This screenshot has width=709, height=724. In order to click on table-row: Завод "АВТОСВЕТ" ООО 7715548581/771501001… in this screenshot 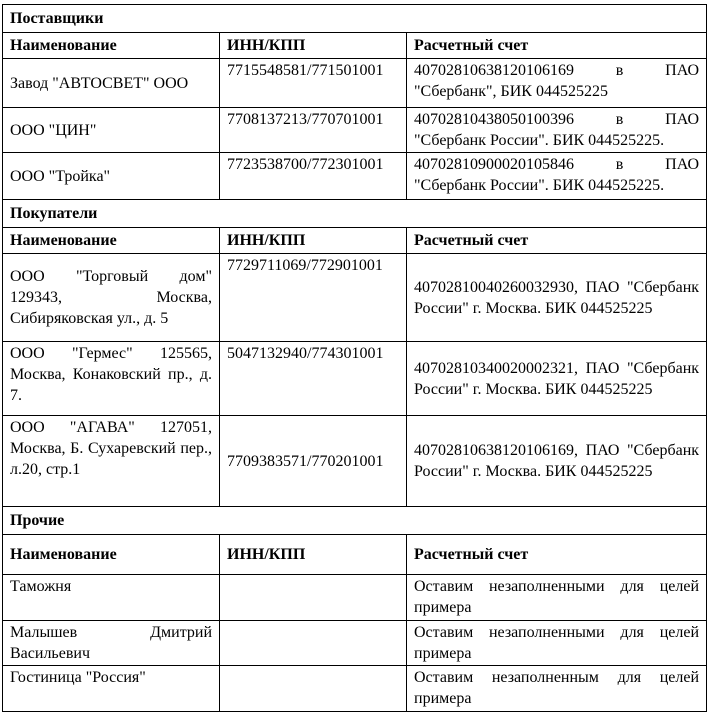, I will do `click(355, 83)`.